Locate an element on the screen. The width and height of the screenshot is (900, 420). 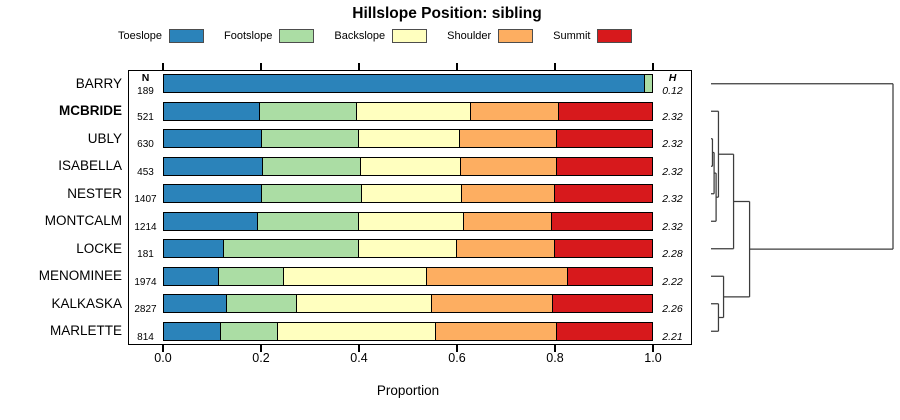
n-value: 630 is located at coordinates (145, 145).